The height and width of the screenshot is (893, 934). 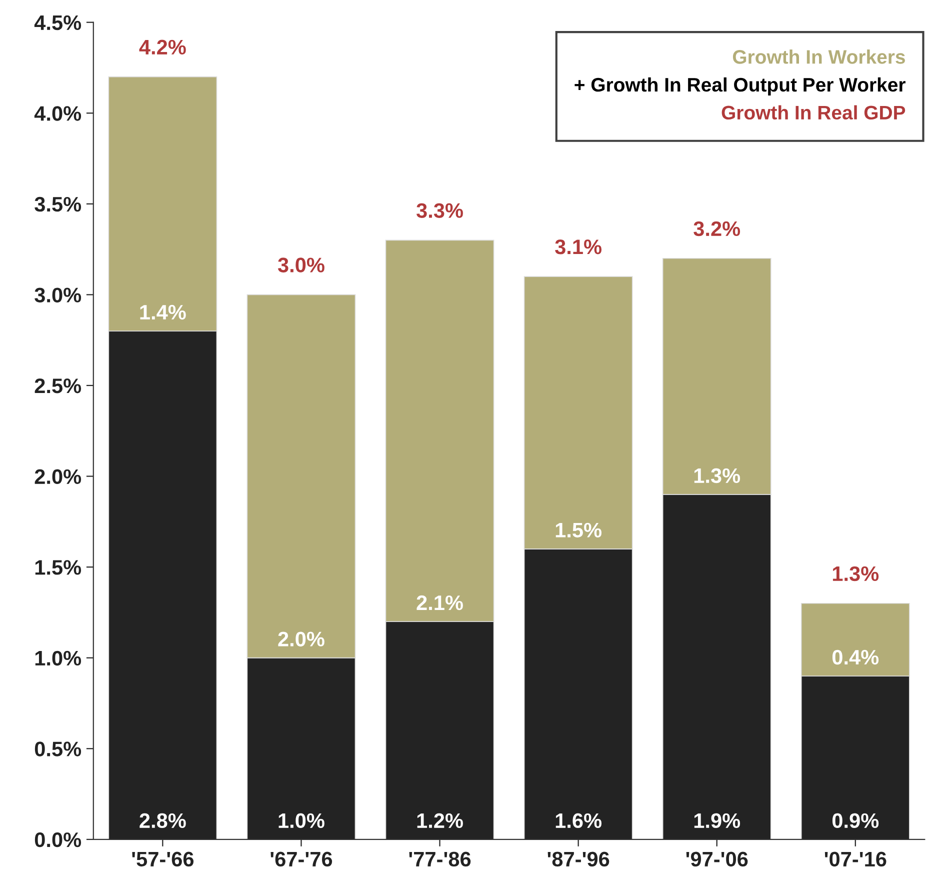 I want to click on total-label: 3.3%, so click(x=439, y=210).